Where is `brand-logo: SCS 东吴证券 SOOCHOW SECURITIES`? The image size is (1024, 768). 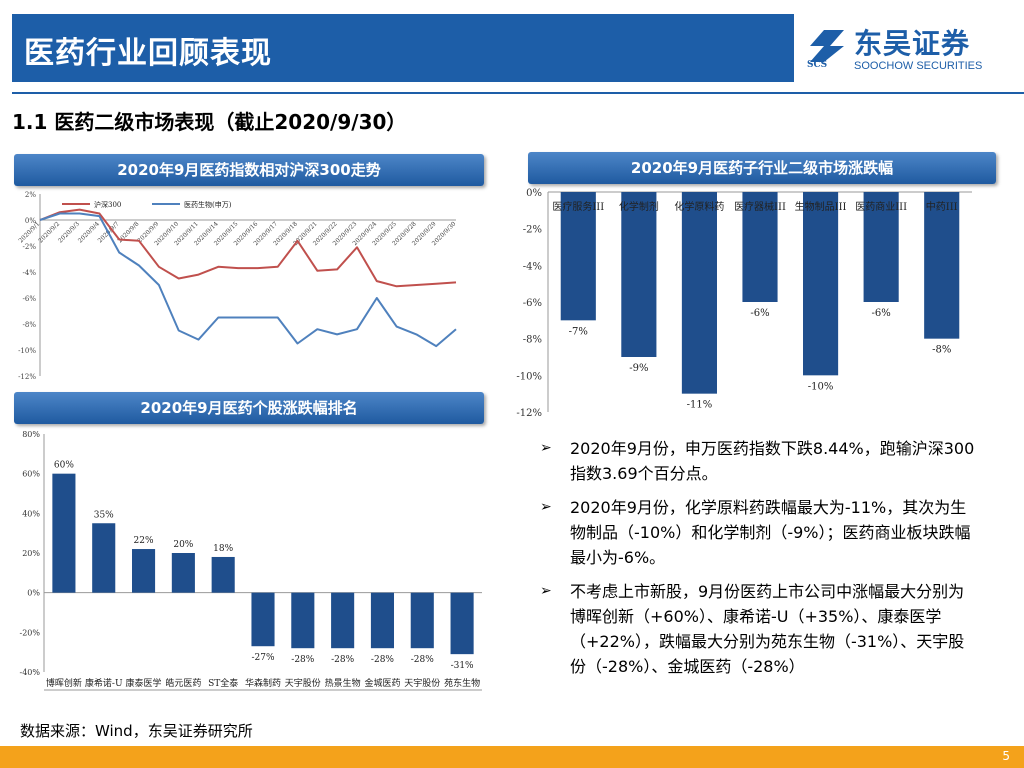 brand-logo: SCS 东吴证券 SOOCHOW SECURITIES is located at coordinates (909, 50).